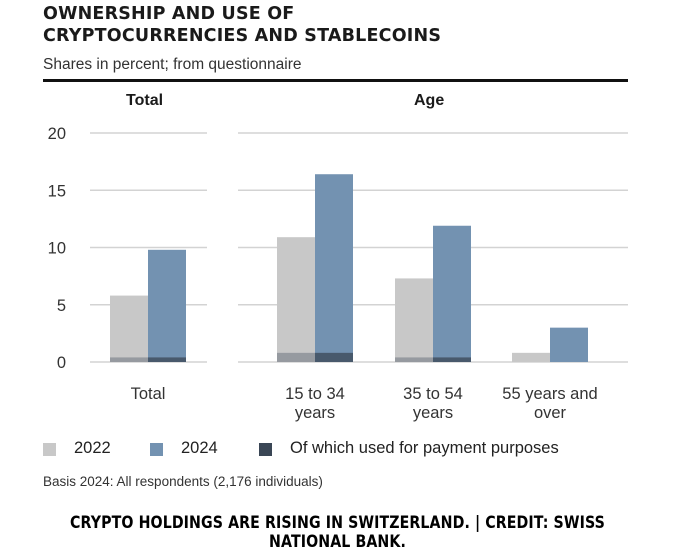  What do you see at coordinates (433, 394) in the screenshot?
I see `x-tick-label: 35 to 54` at bounding box center [433, 394].